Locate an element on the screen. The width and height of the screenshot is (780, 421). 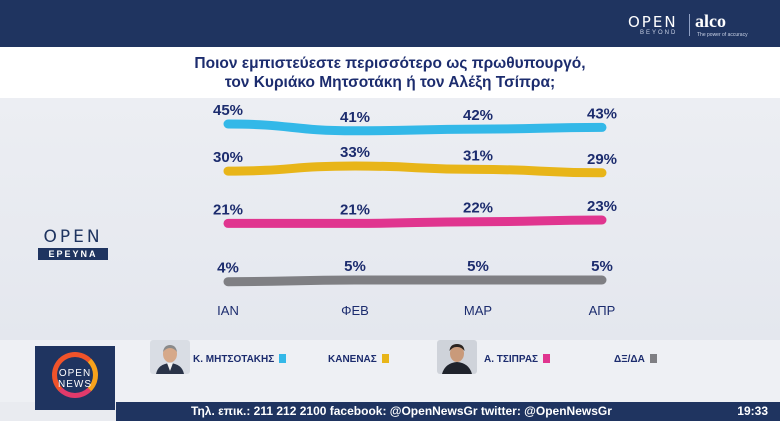
legend-item-dxda: ΔΞ/ΔΑ is located at coordinates (635, 359).